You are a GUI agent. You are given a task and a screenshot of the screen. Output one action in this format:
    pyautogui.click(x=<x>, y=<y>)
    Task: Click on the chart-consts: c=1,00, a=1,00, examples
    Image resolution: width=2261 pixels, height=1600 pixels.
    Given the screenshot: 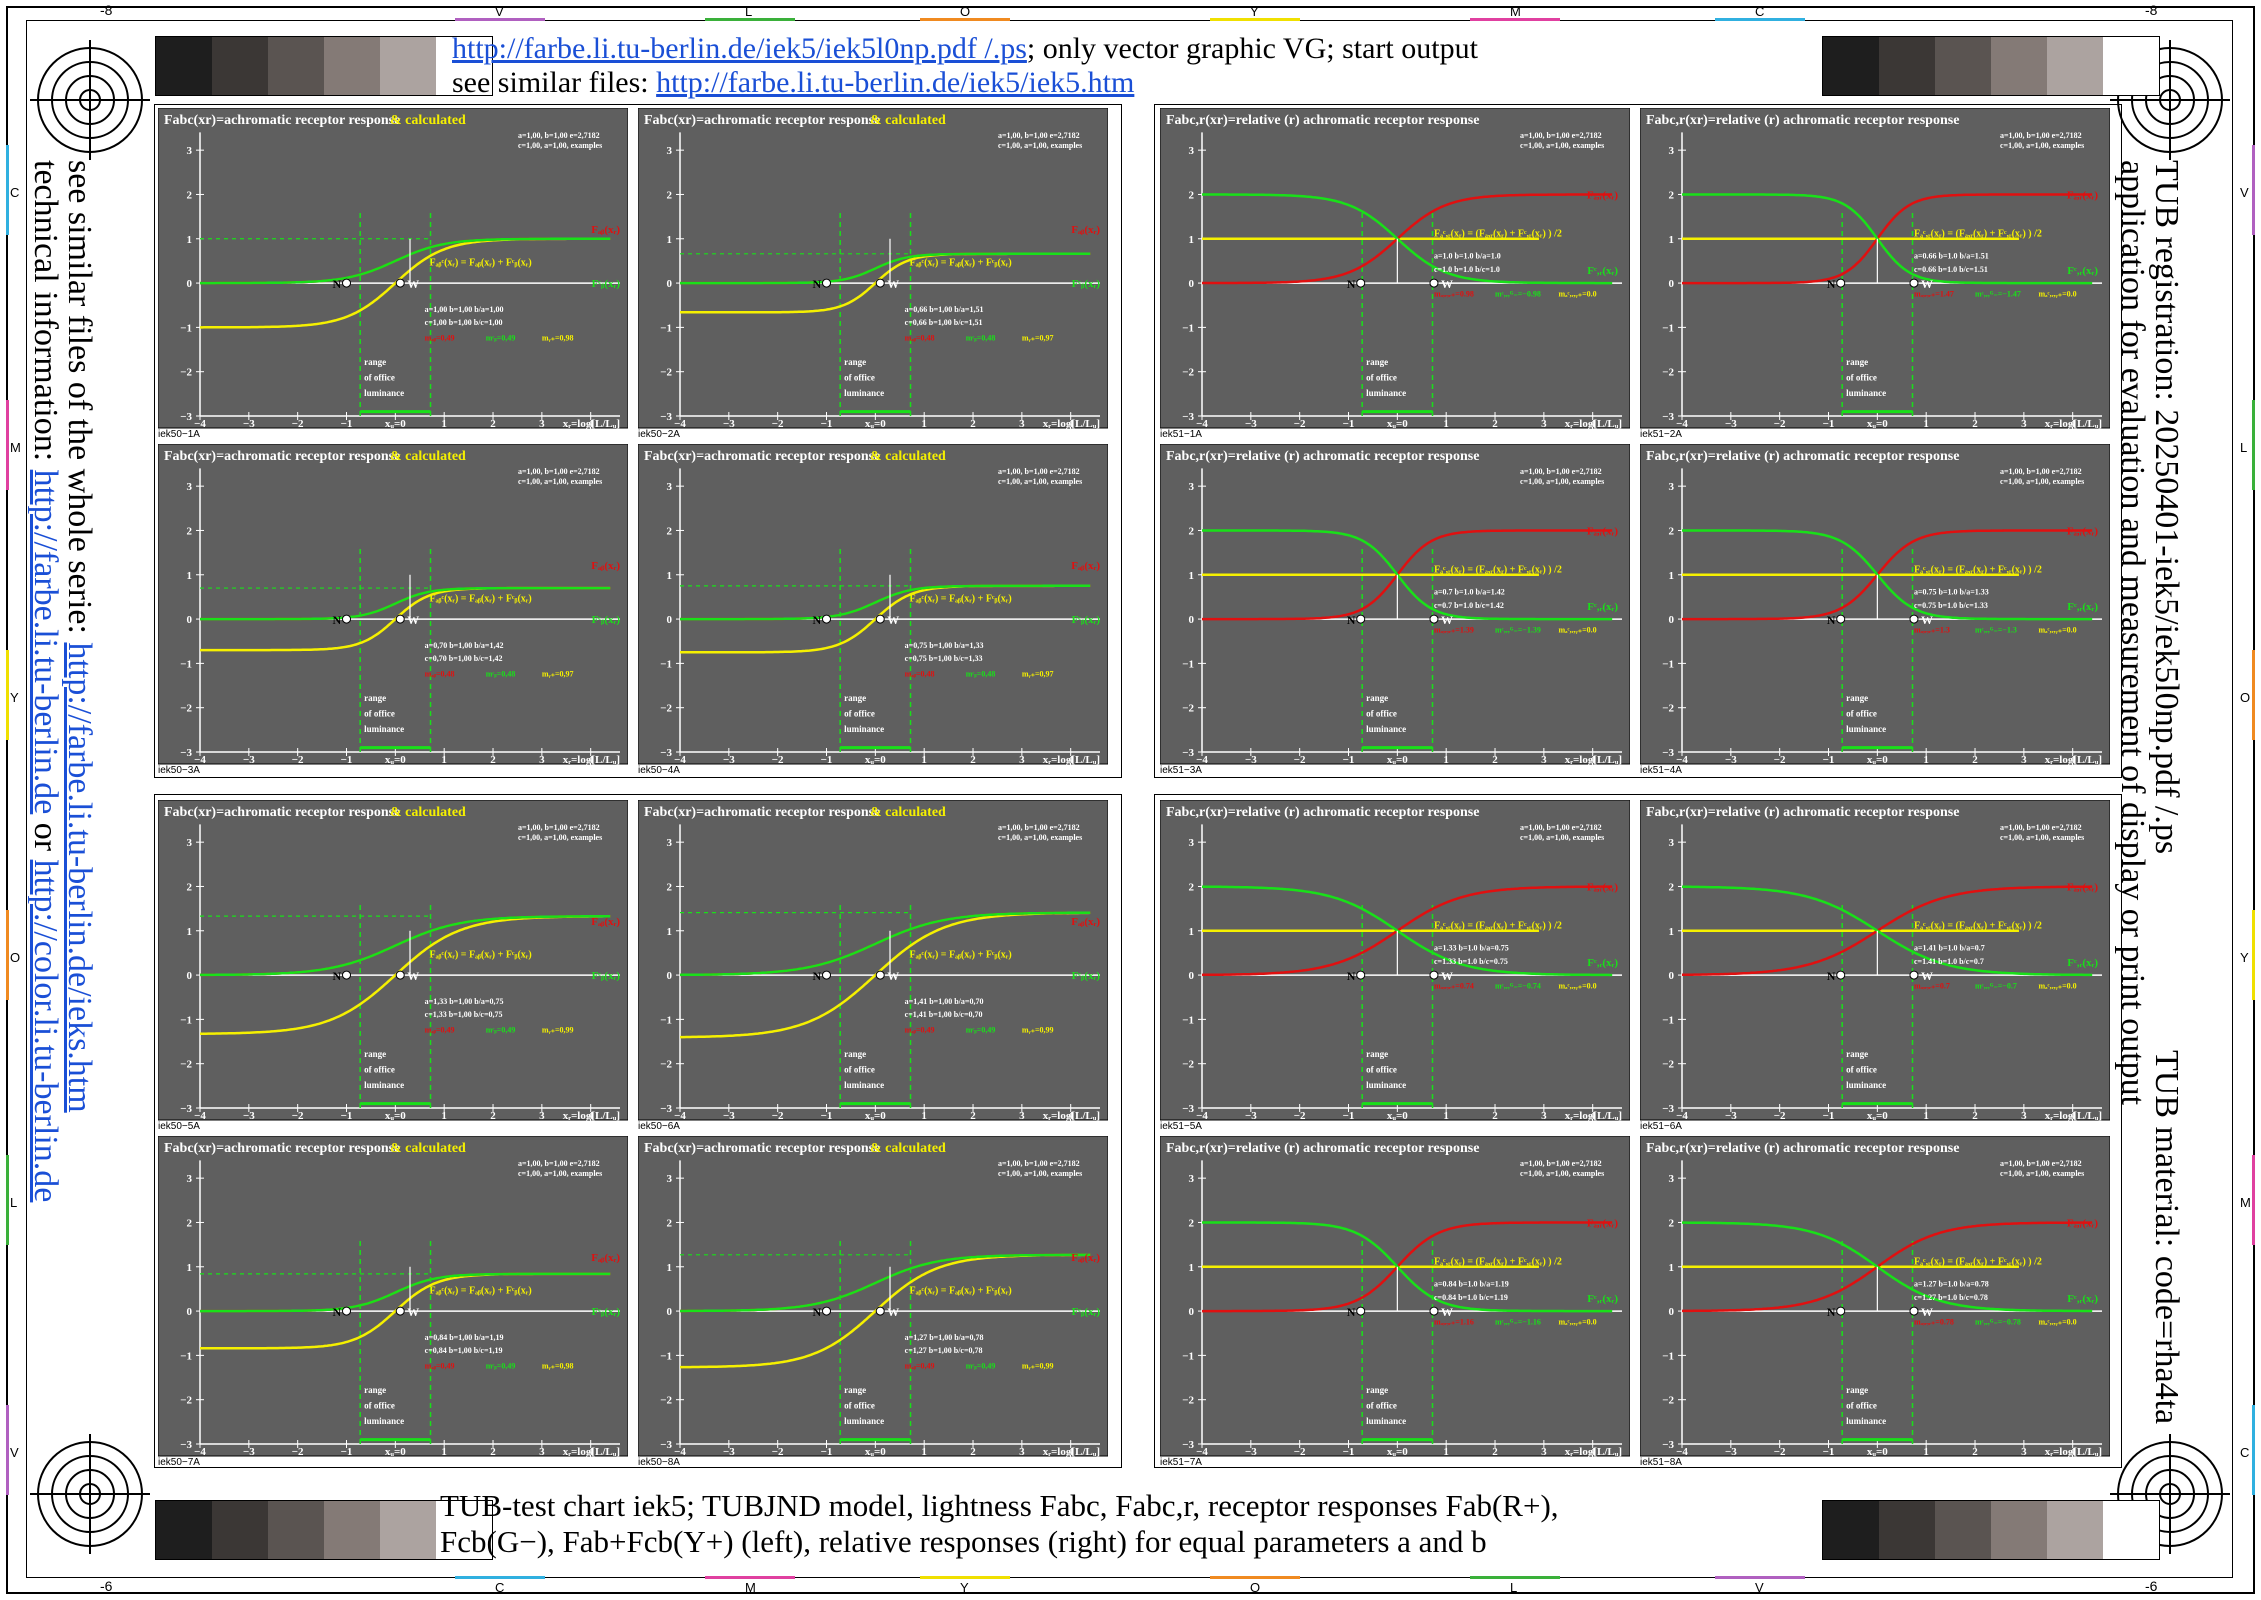 What is the action you would take?
    pyautogui.click(x=1040, y=481)
    